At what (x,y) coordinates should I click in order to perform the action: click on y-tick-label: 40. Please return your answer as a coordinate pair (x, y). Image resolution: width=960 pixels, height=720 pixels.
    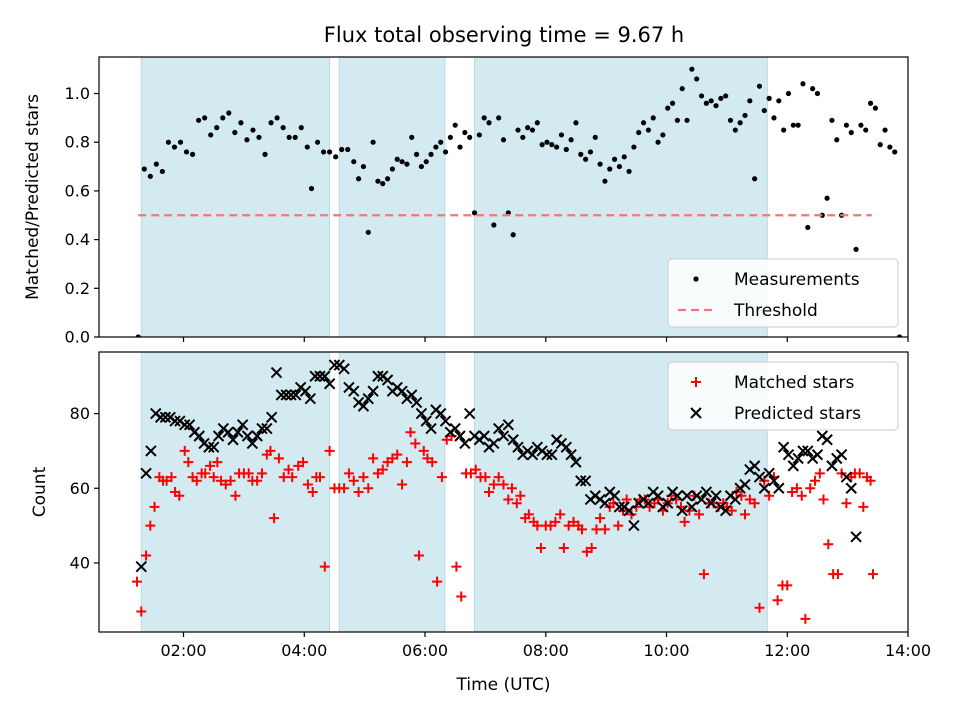
    Looking at the image, I should click on (80, 562).